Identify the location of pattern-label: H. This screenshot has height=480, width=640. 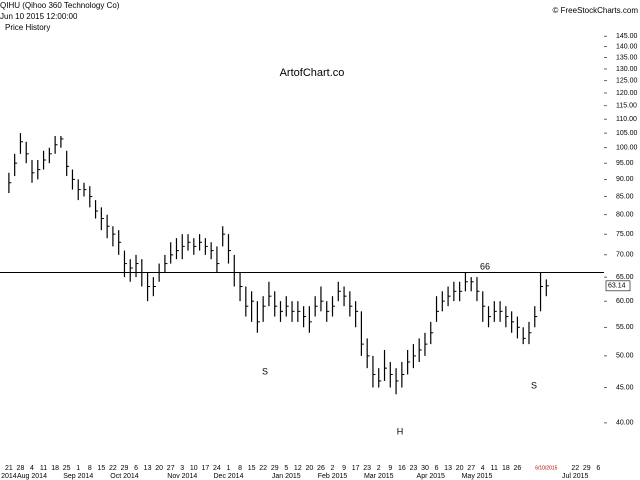
(400, 431).